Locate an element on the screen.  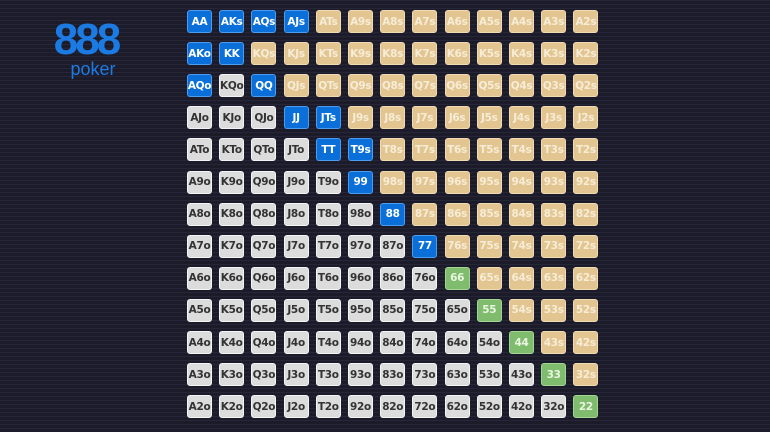
hand-cell-ATo: ATo is located at coordinates (199, 150).